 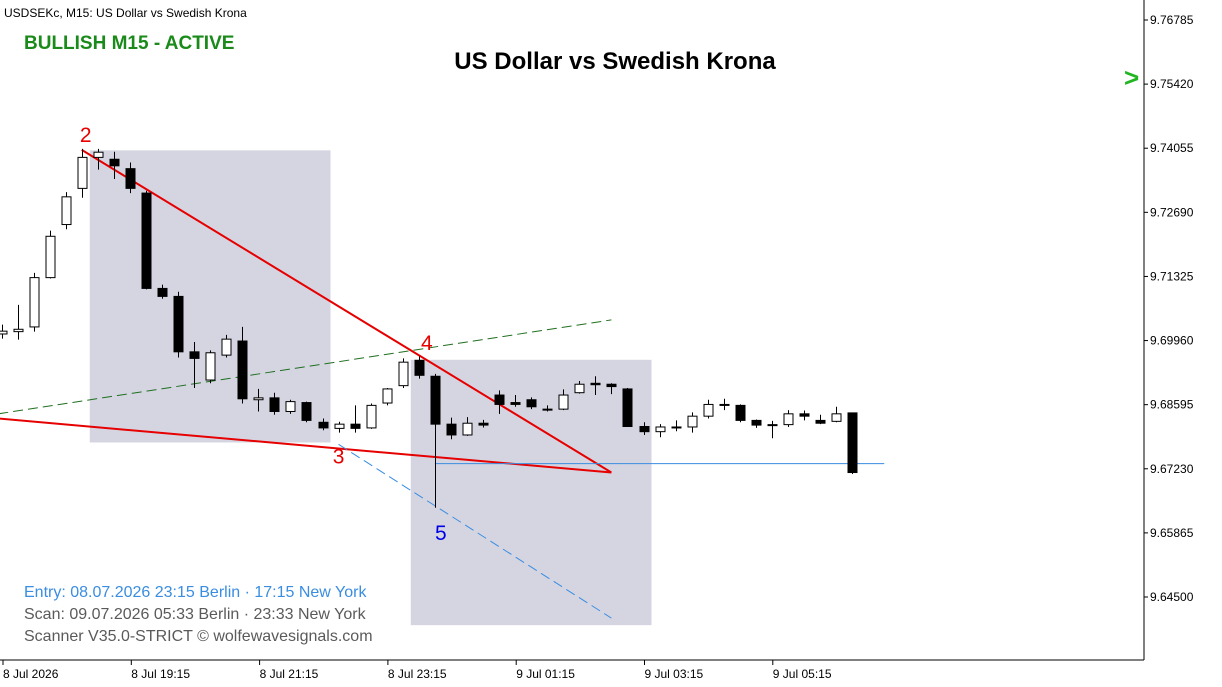 I want to click on y-tick-label: 9.75420, so click(x=1172, y=84).